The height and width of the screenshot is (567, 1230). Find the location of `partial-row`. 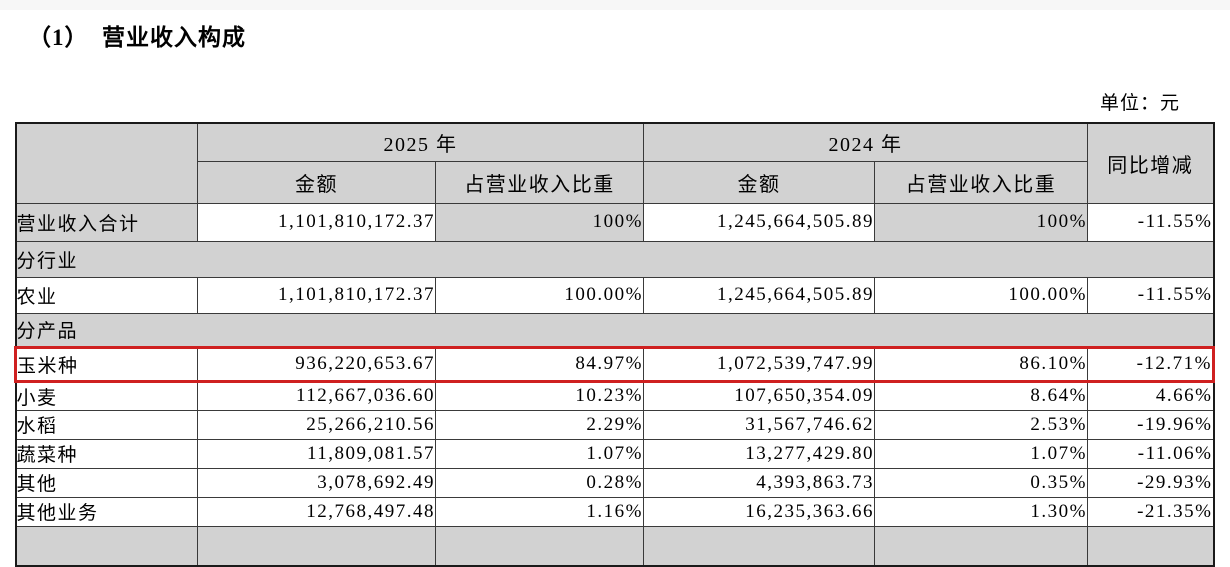

partial-row is located at coordinates (614, 546).